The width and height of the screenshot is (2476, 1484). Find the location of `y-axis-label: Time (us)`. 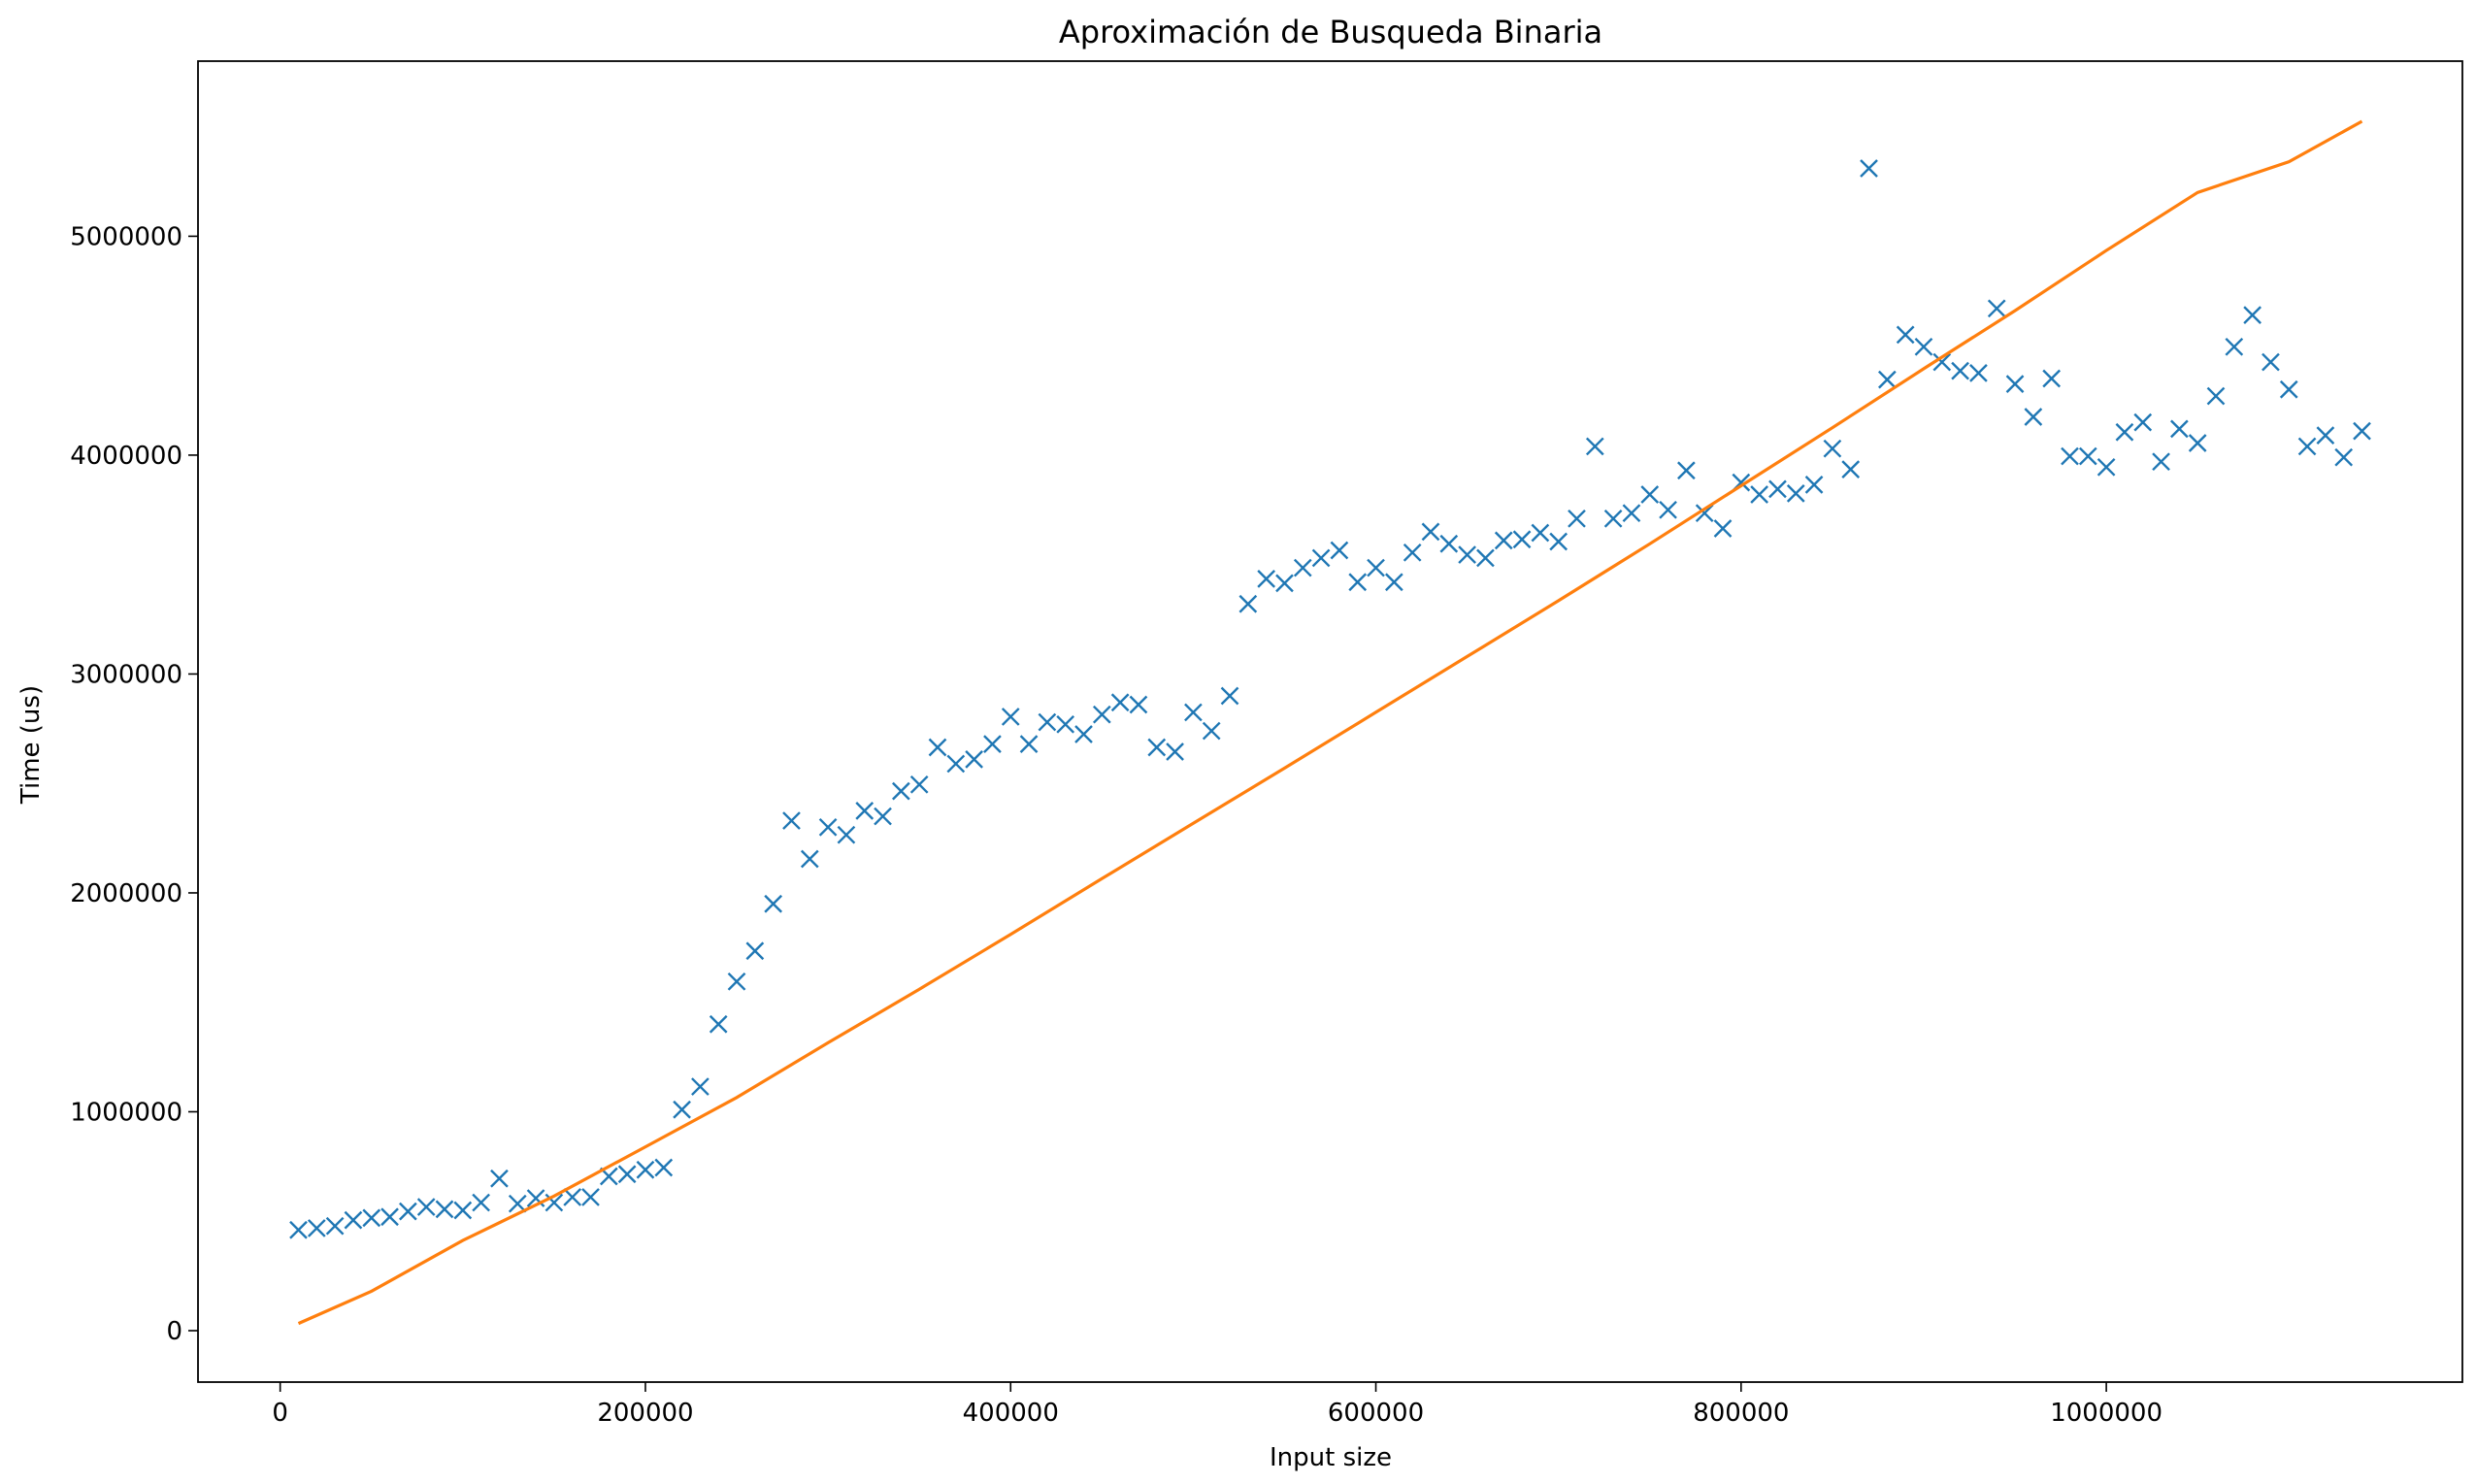

y-axis-label: Time (us) is located at coordinates (31, 745).